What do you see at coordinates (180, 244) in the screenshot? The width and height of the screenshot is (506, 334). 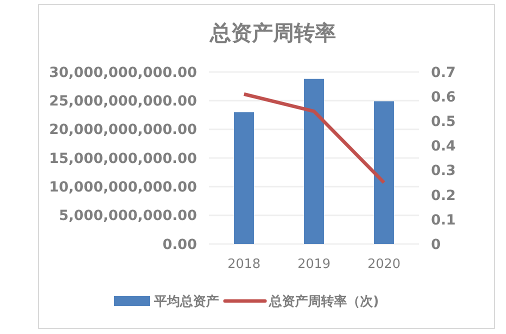 I see `y-tick-label: 0.00` at bounding box center [180, 244].